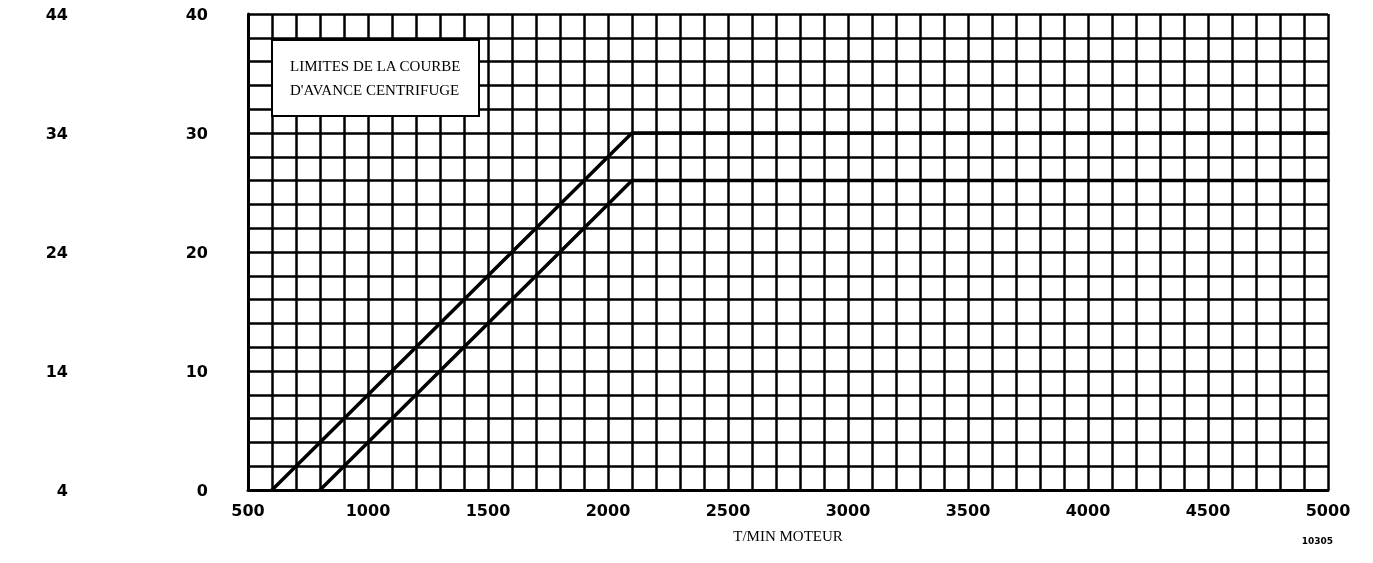  I want to click on y-tick-label: 20, so click(196, 252).